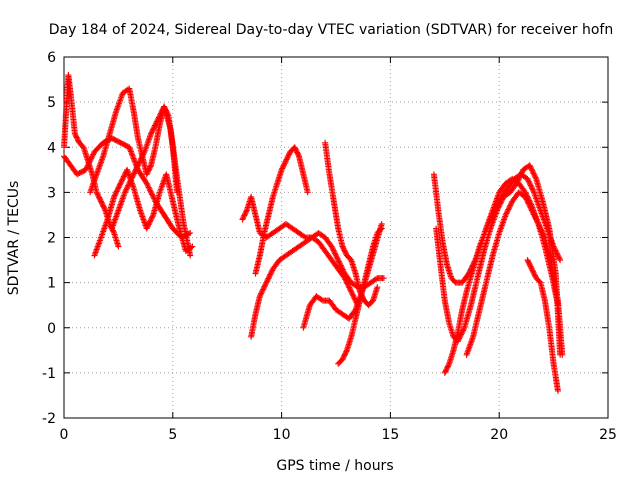 The height and width of the screenshot is (480, 640). I want to click on y-tick-label: 4, so click(51, 148).